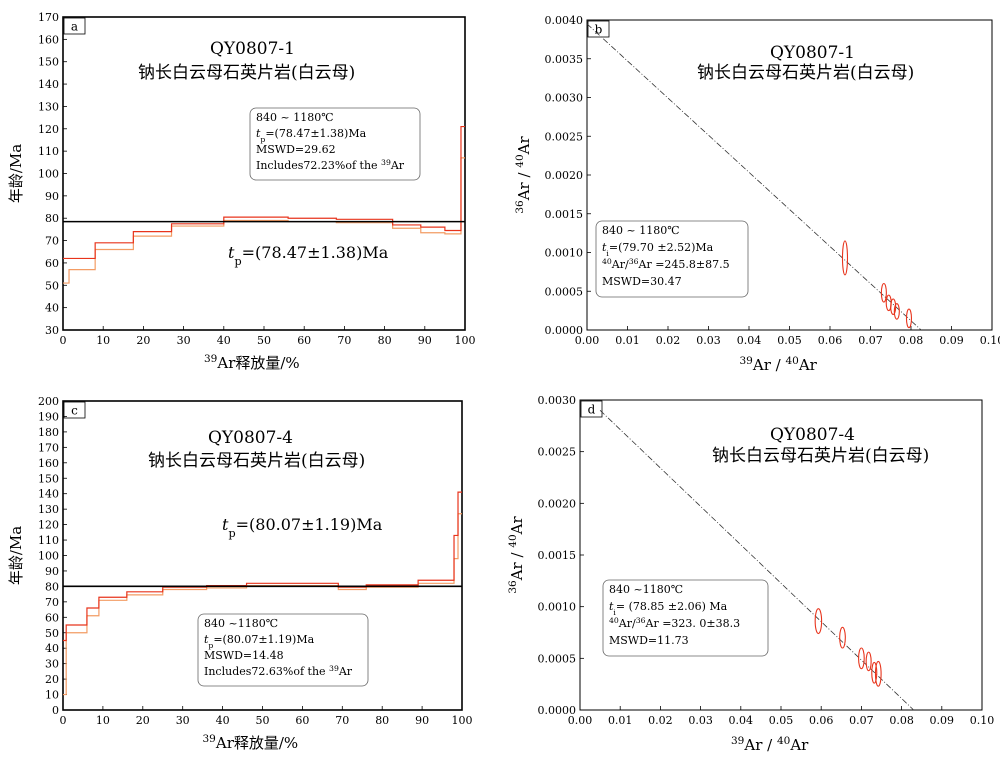  Describe the element at coordinates (830, 340) in the screenshot. I see `x-tick-label: 0.06` at that location.